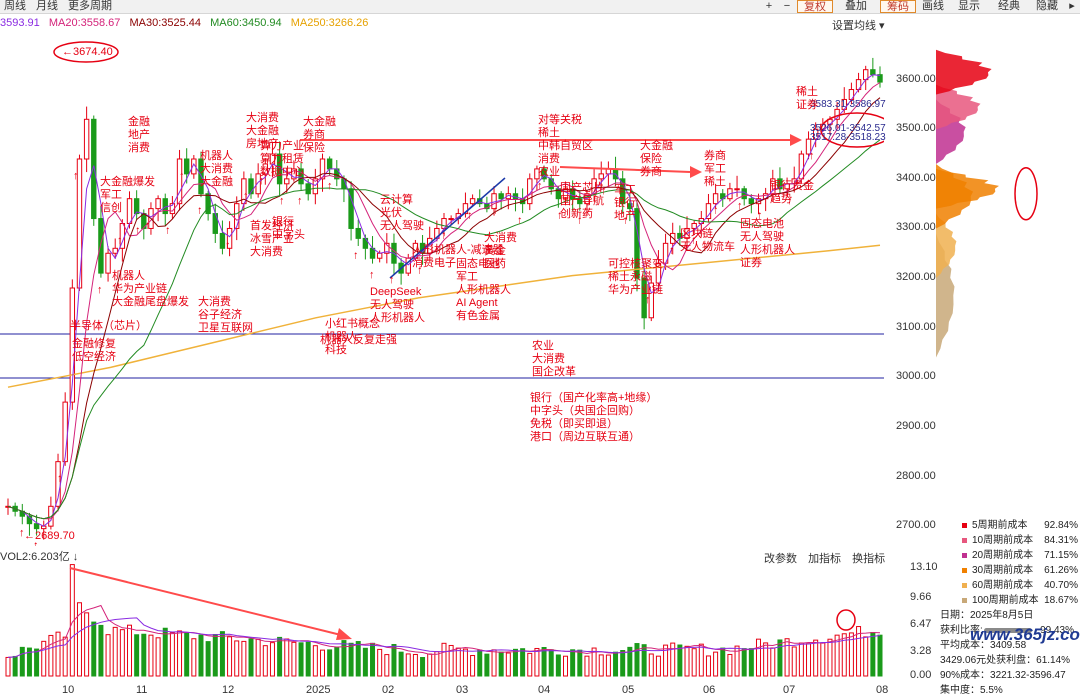  Describe the element at coordinates (715, 169) in the screenshot. I see `theme-note-line: 军工` at that location.